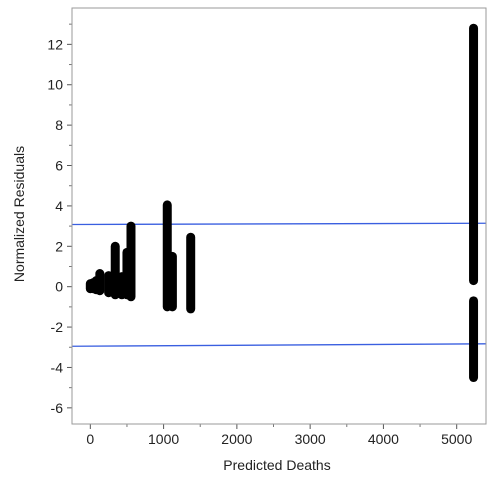  I want to click on x-tick-label: 2000, so click(236, 439).